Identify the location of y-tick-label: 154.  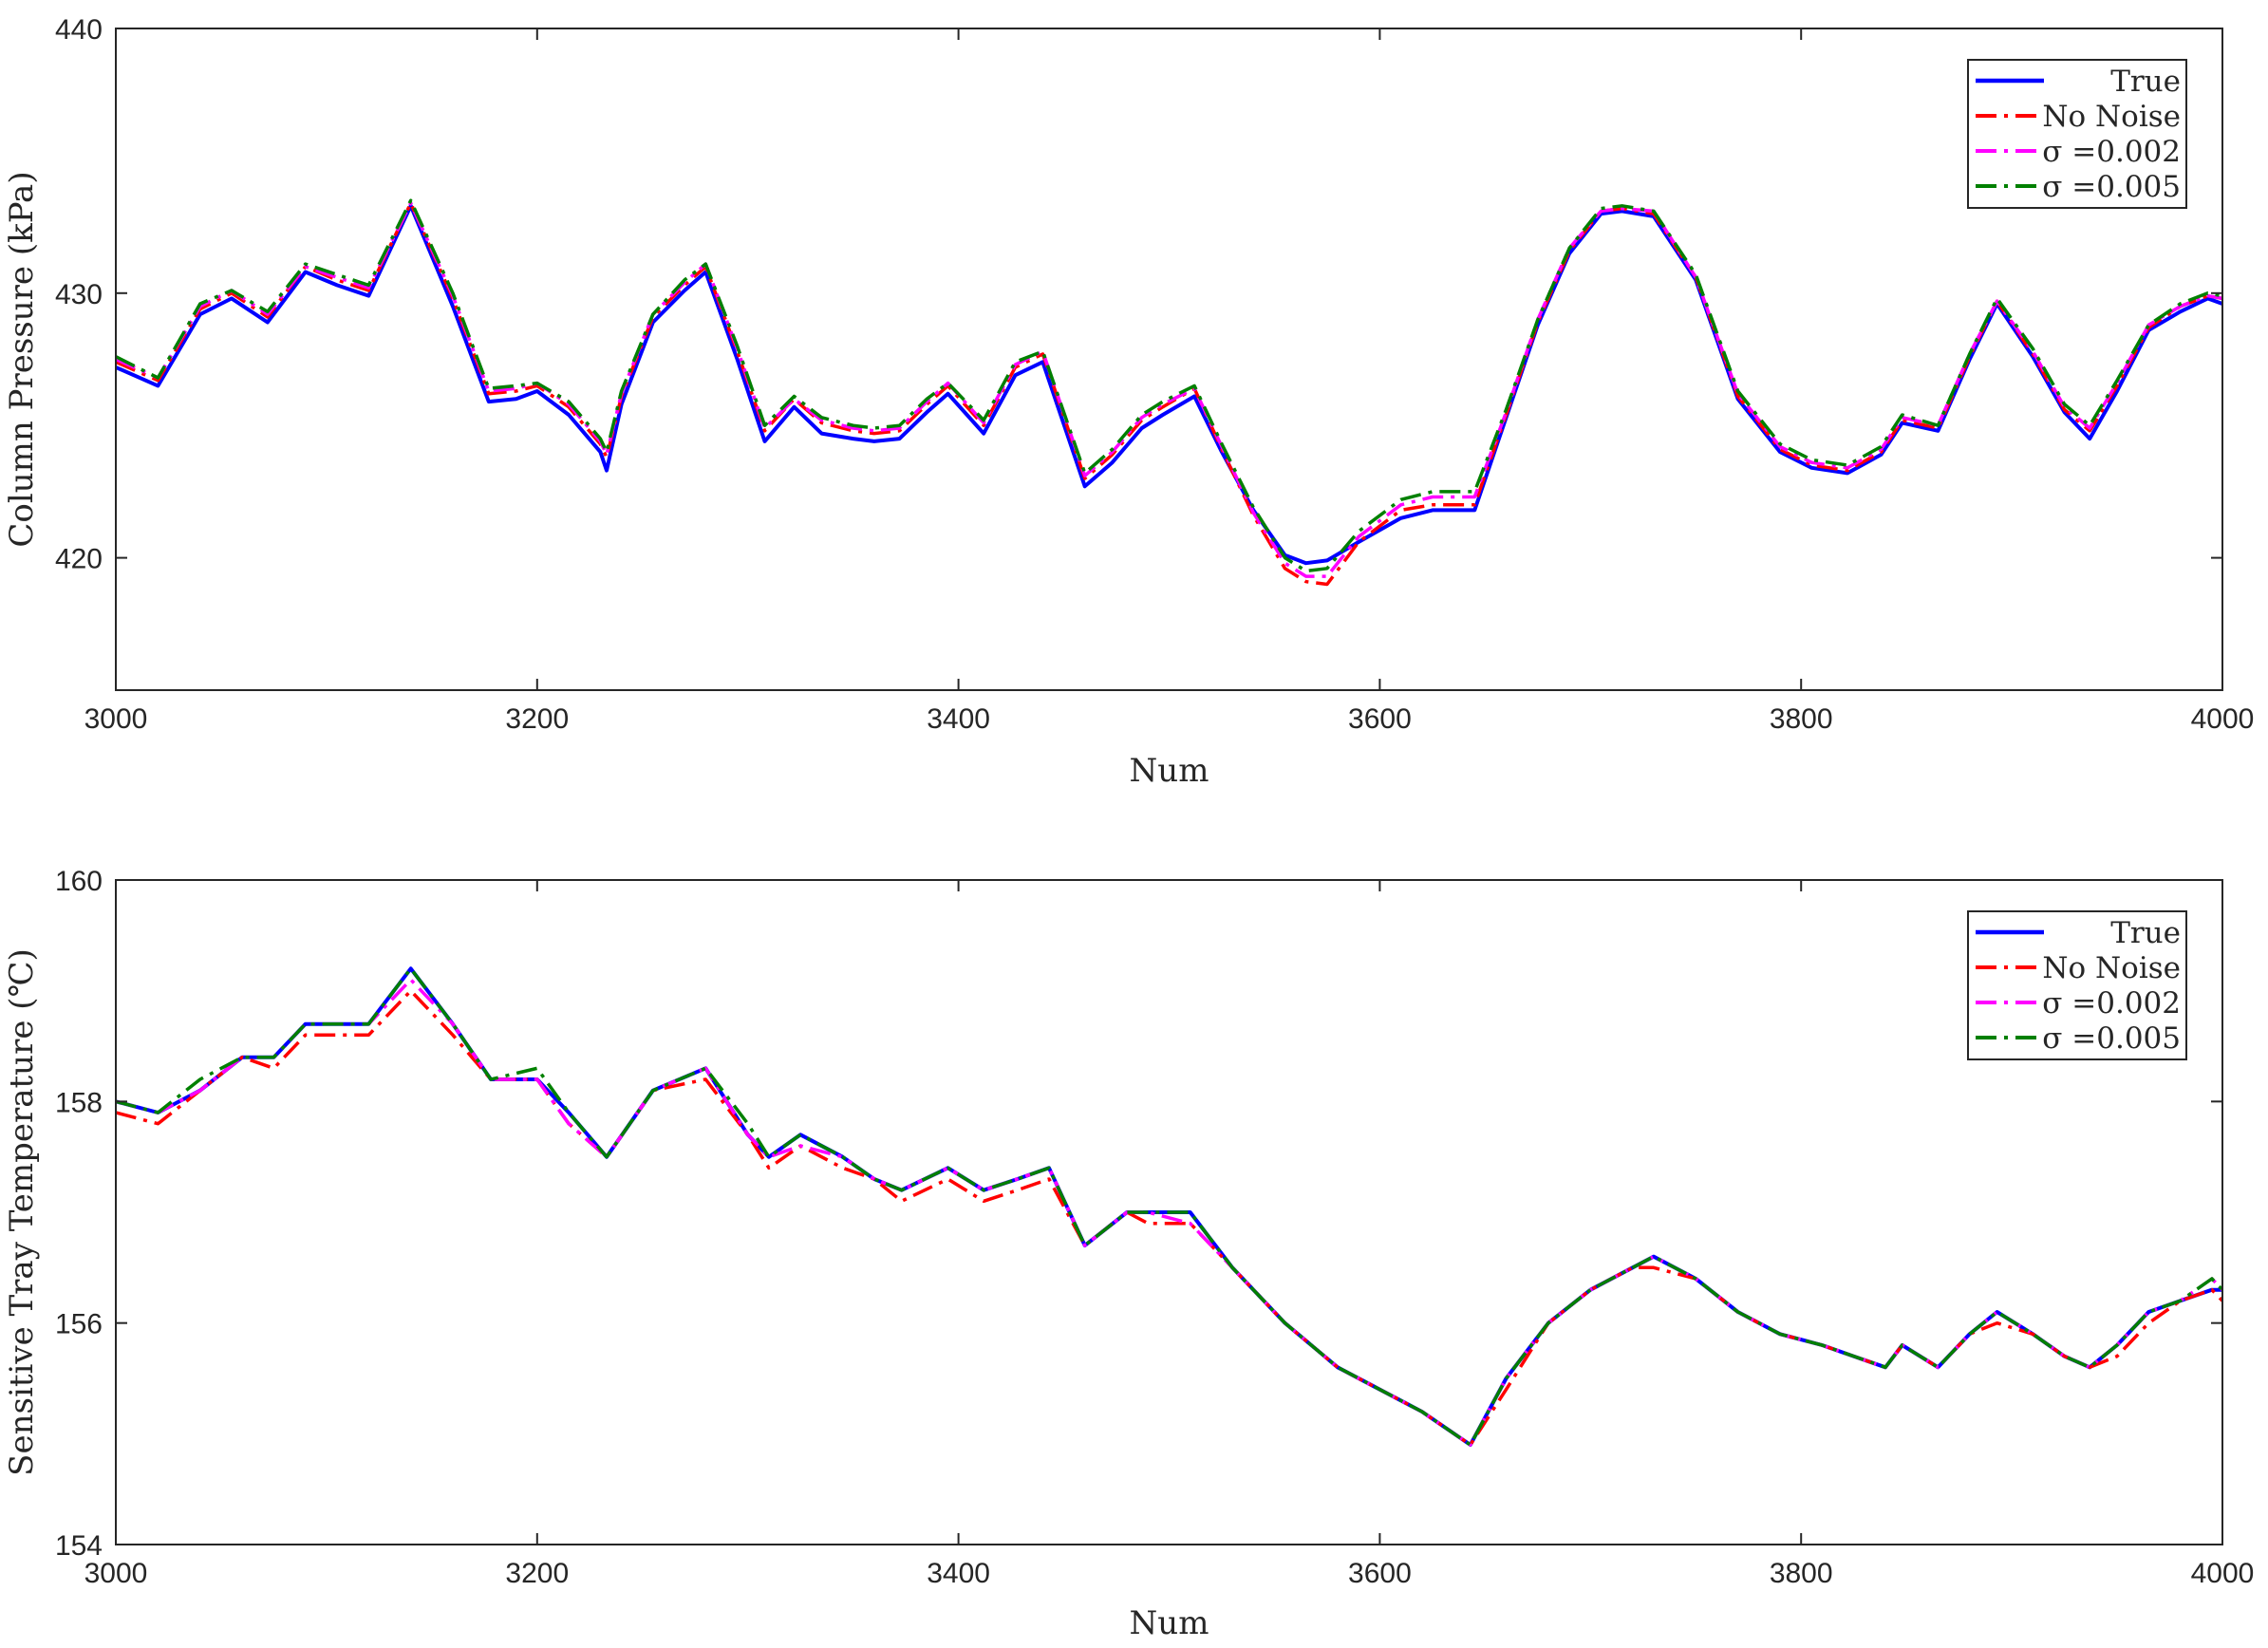
(79, 1546).